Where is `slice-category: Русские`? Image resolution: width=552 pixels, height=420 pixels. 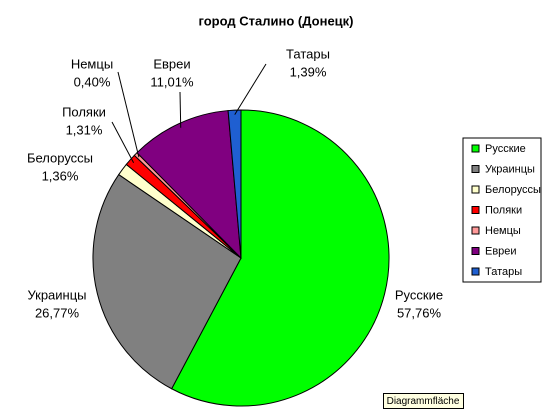
slice-category: Русские is located at coordinates (419, 294).